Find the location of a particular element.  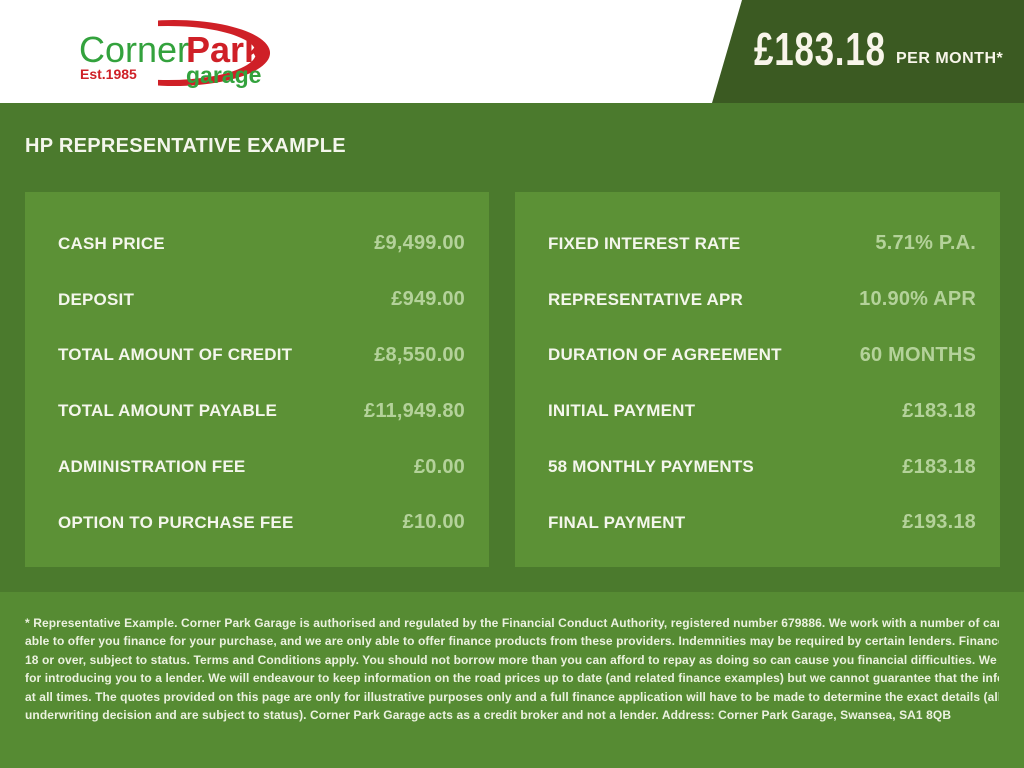

row-label: TOTAL AMOUNT OF CREDIT is located at coordinates (175, 355).